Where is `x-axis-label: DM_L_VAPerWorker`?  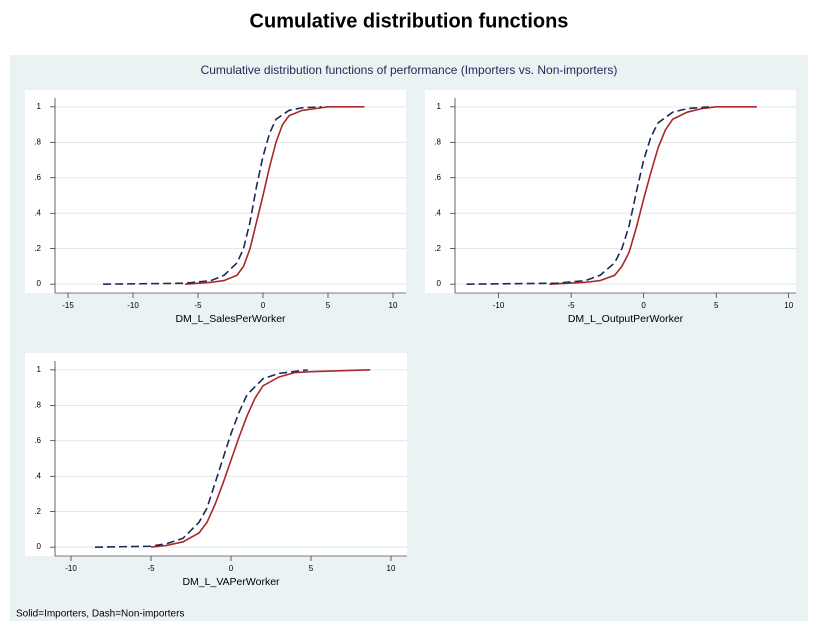 x-axis-label: DM_L_VAPerWorker is located at coordinates (231, 582).